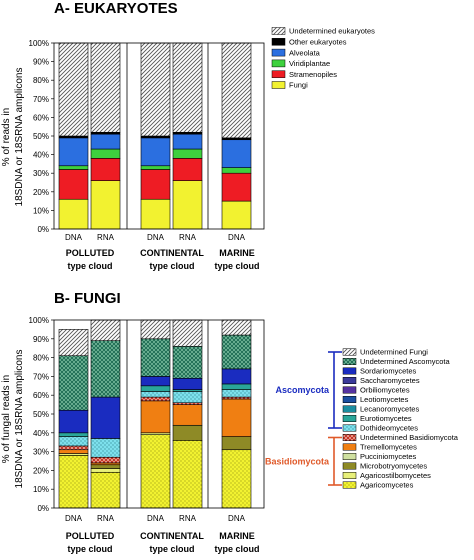  I want to click on bracket-label: Ascomycota, so click(302, 390).